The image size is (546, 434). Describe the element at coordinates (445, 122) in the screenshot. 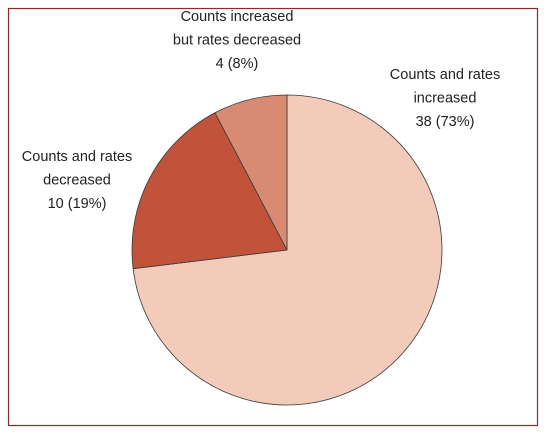

I see `value-label: 38 (73%)` at that location.